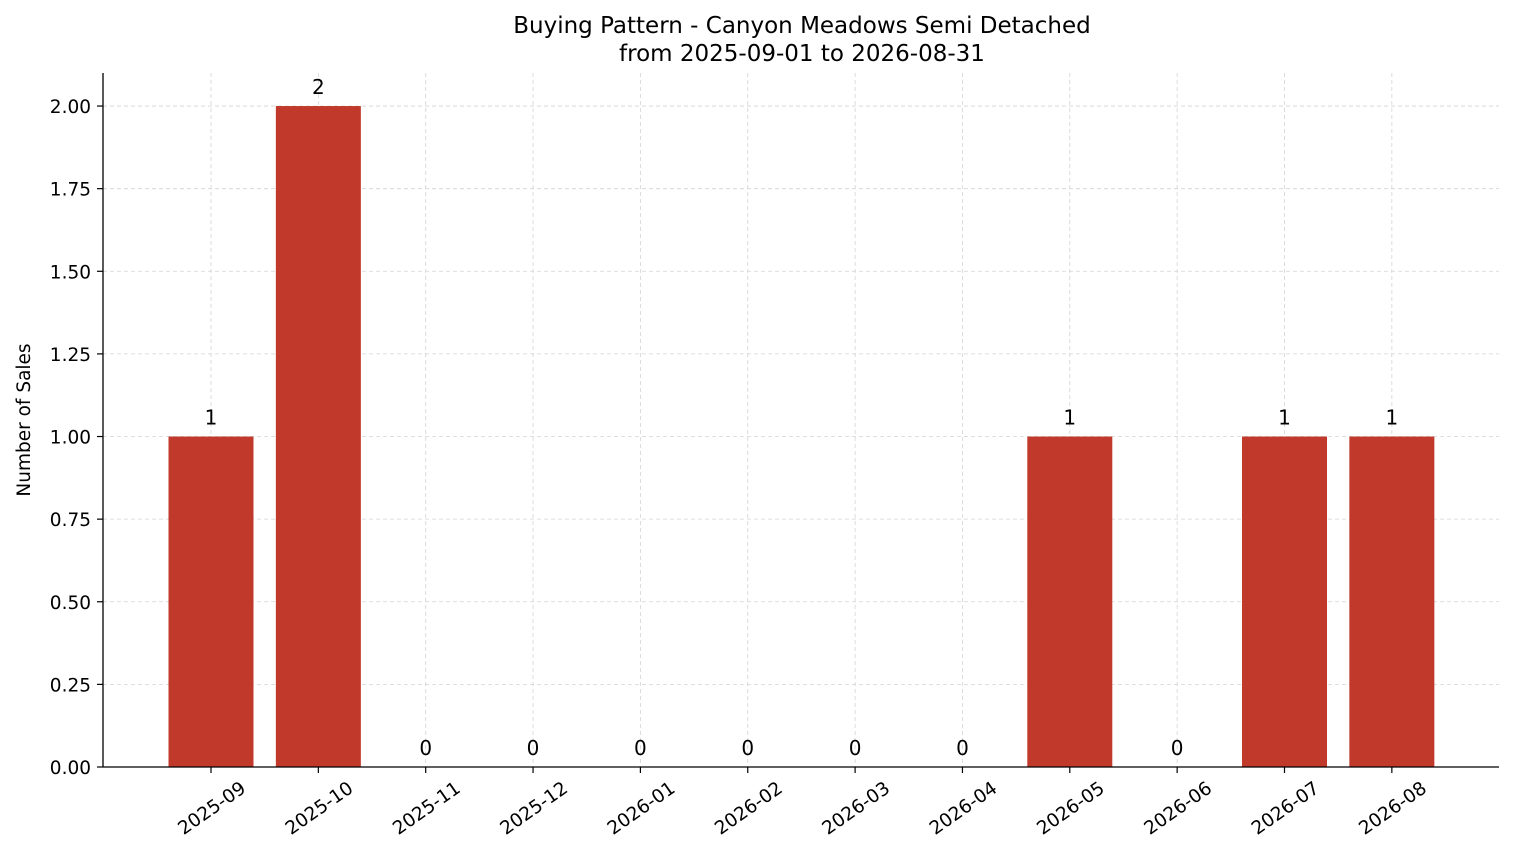 This screenshot has width=1514, height=863. I want to click on data-label-2026-06: 0, so click(1177, 748).